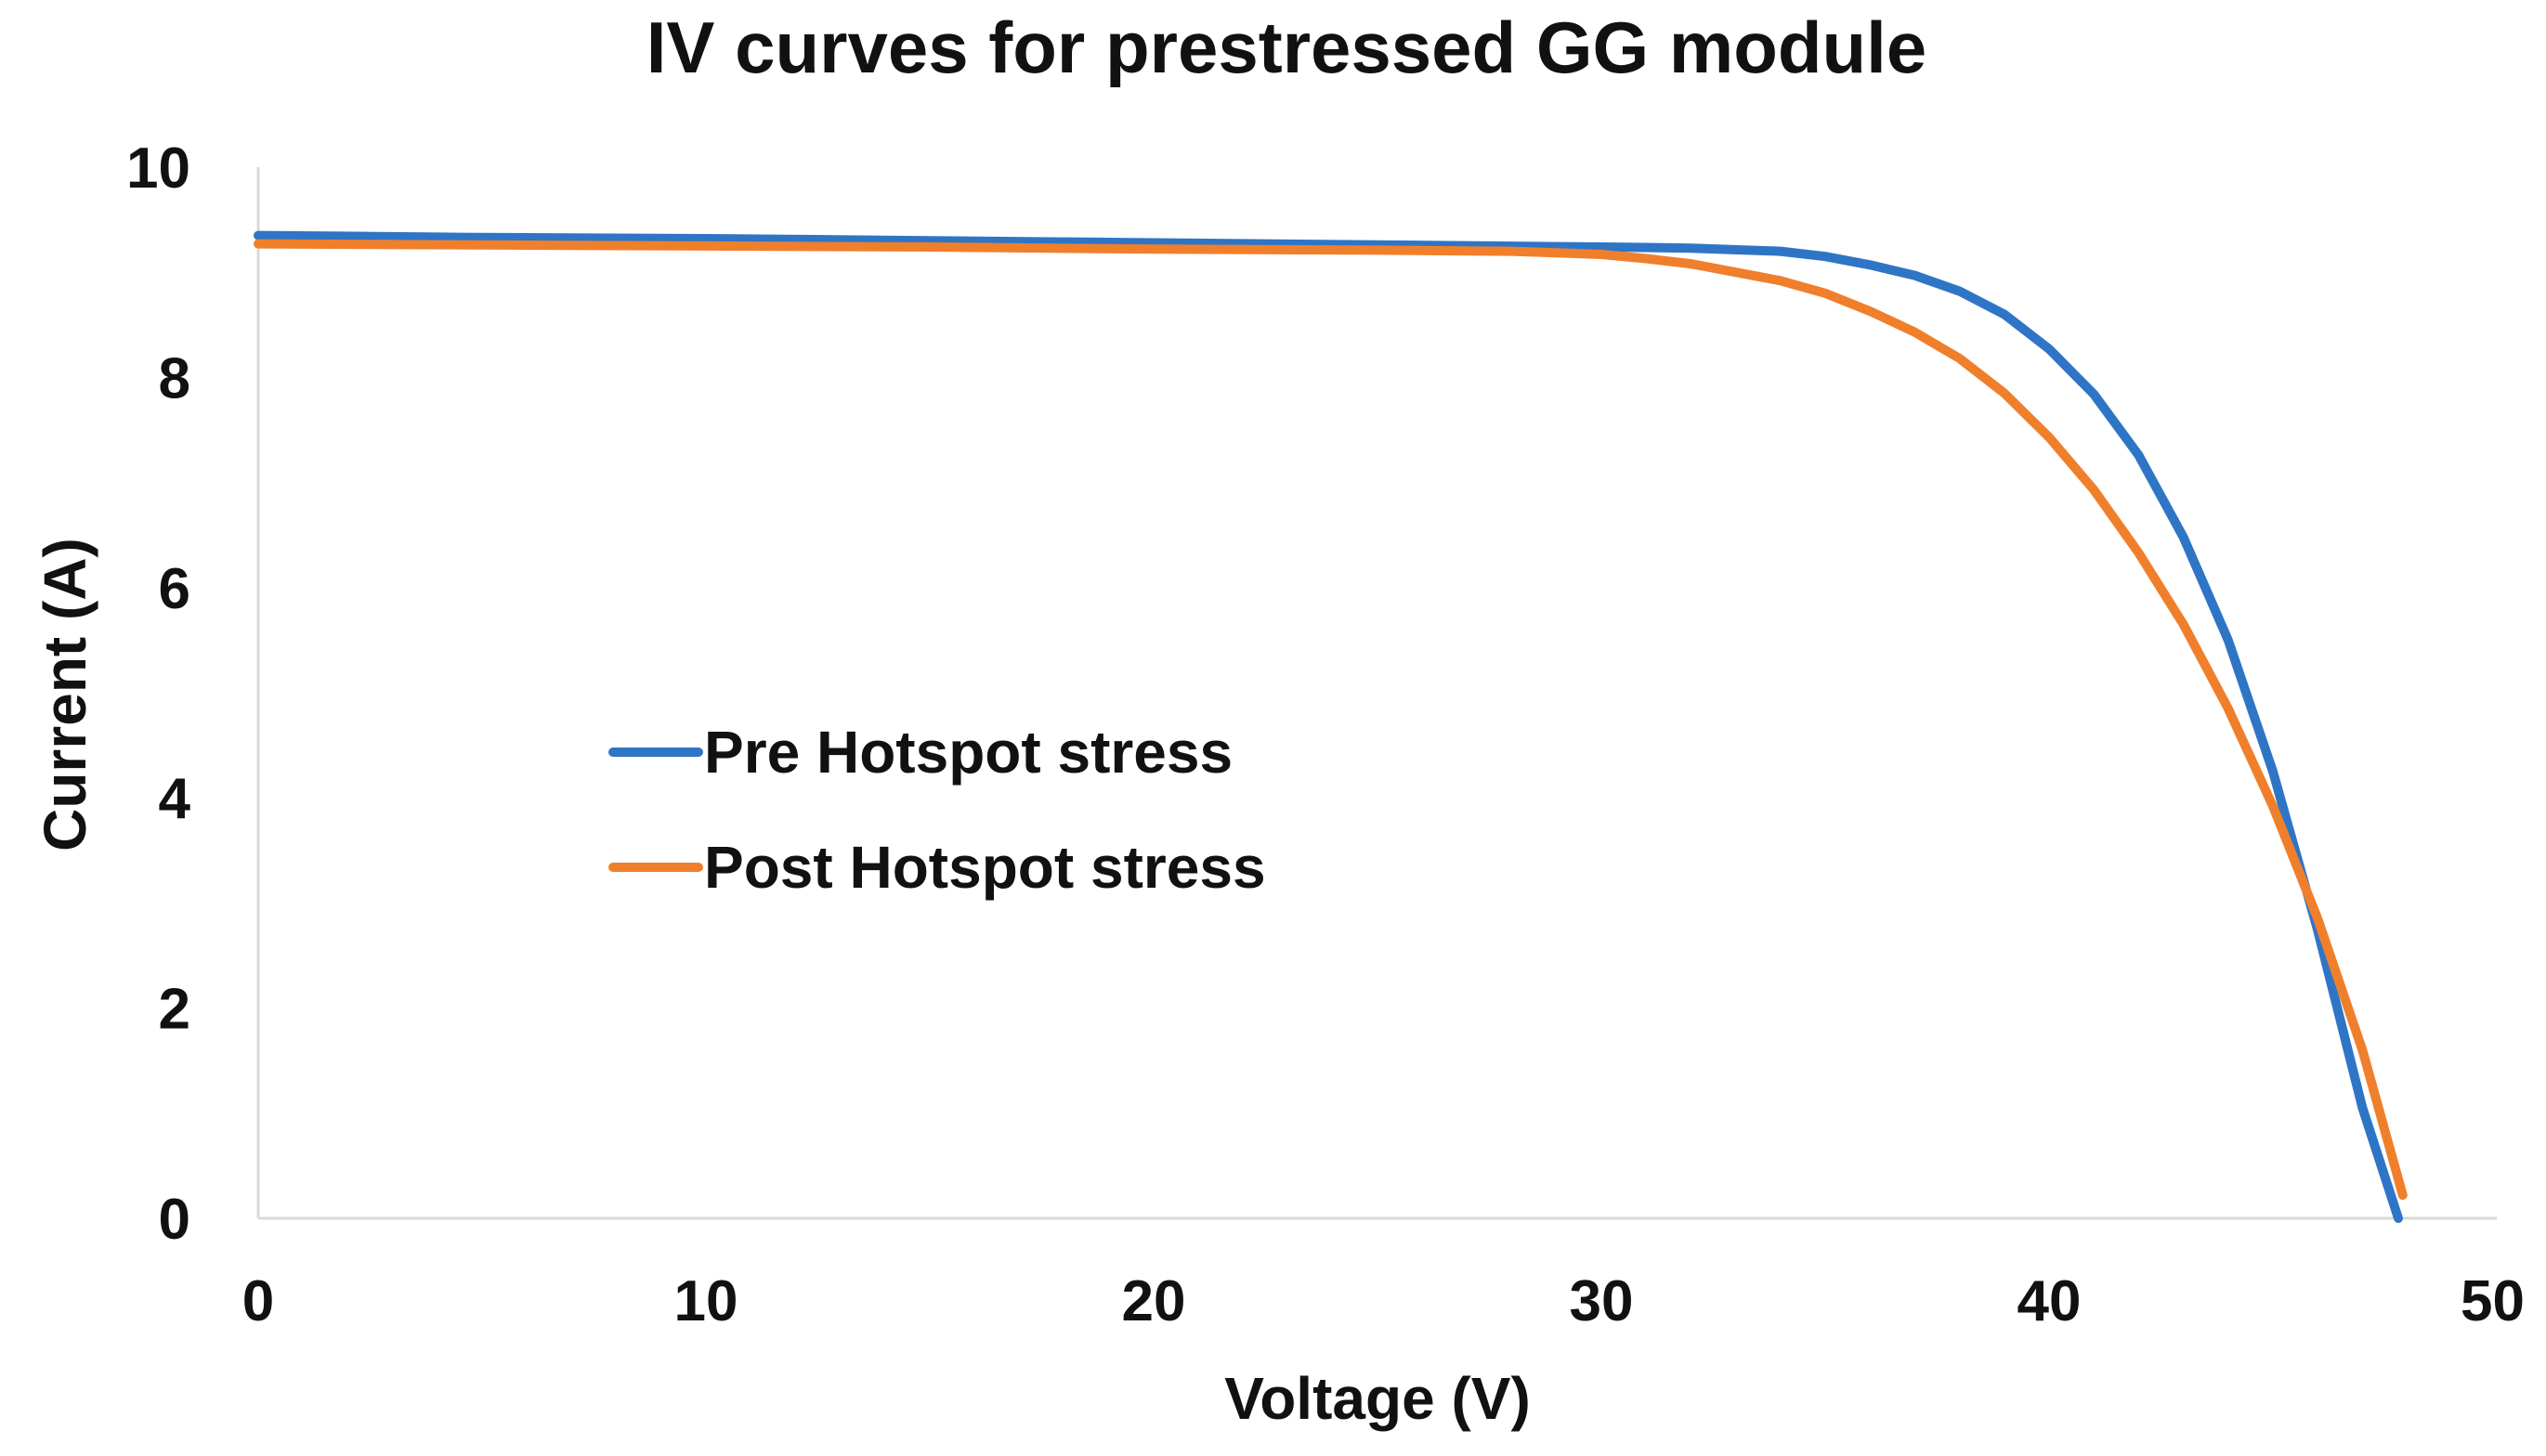 The width and height of the screenshot is (2546, 1456). I want to click on x-tick-label: 0, so click(258, 1301).